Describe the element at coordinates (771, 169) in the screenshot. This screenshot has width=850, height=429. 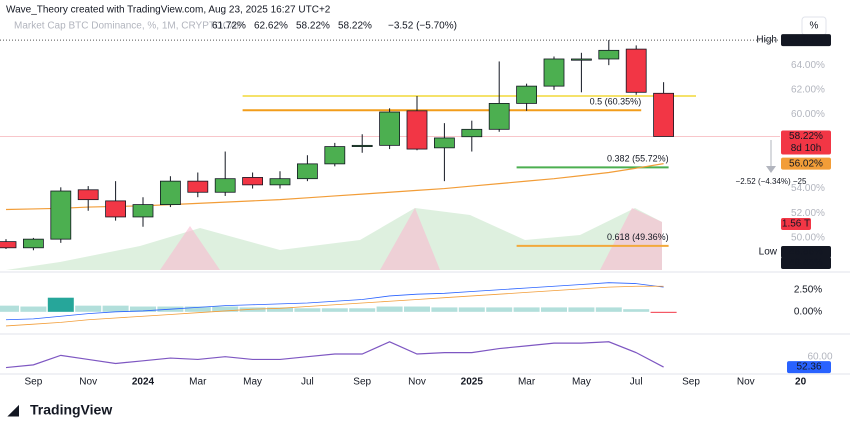
I see `measure-arrow-head` at that location.